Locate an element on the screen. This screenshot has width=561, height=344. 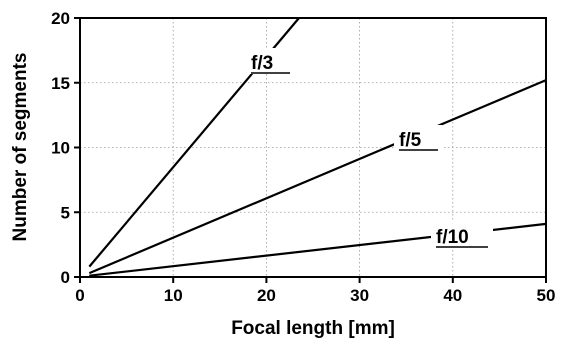
series-label-f10: f/10 is located at coordinates (452, 237).